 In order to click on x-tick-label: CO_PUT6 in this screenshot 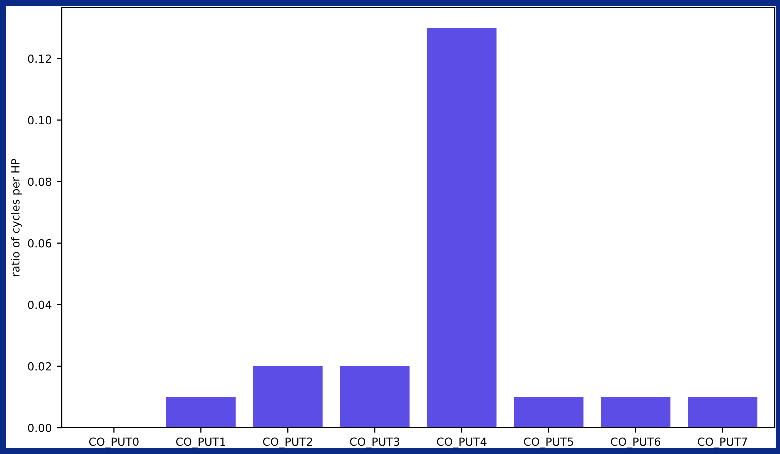, I will do `click(636, 443)`.